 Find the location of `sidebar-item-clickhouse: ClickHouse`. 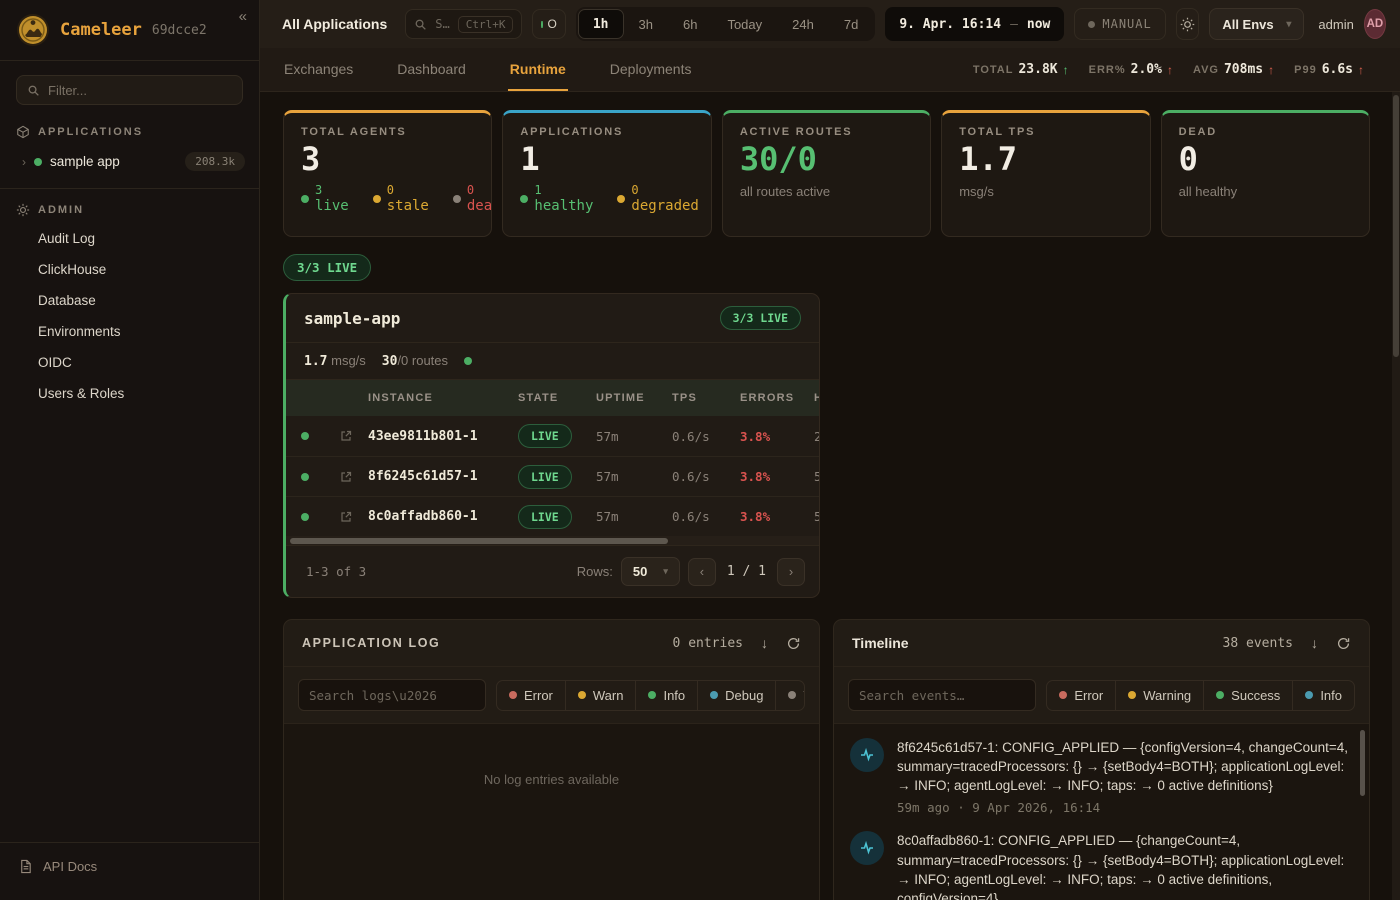

sidebar-item-clickhouse: ClickHouse is located at coordinates (72, 269).